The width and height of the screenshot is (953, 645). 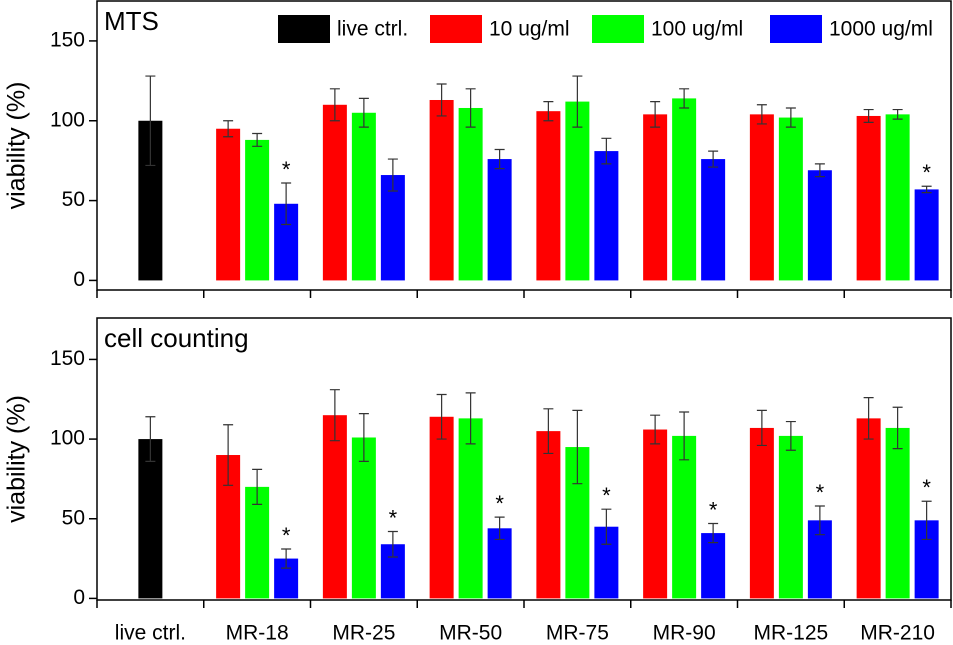 What do you see at coordinates (363, 633) in the screenshot?
I see `x-tick-label: MR-25` at bounding box center [363, 633].